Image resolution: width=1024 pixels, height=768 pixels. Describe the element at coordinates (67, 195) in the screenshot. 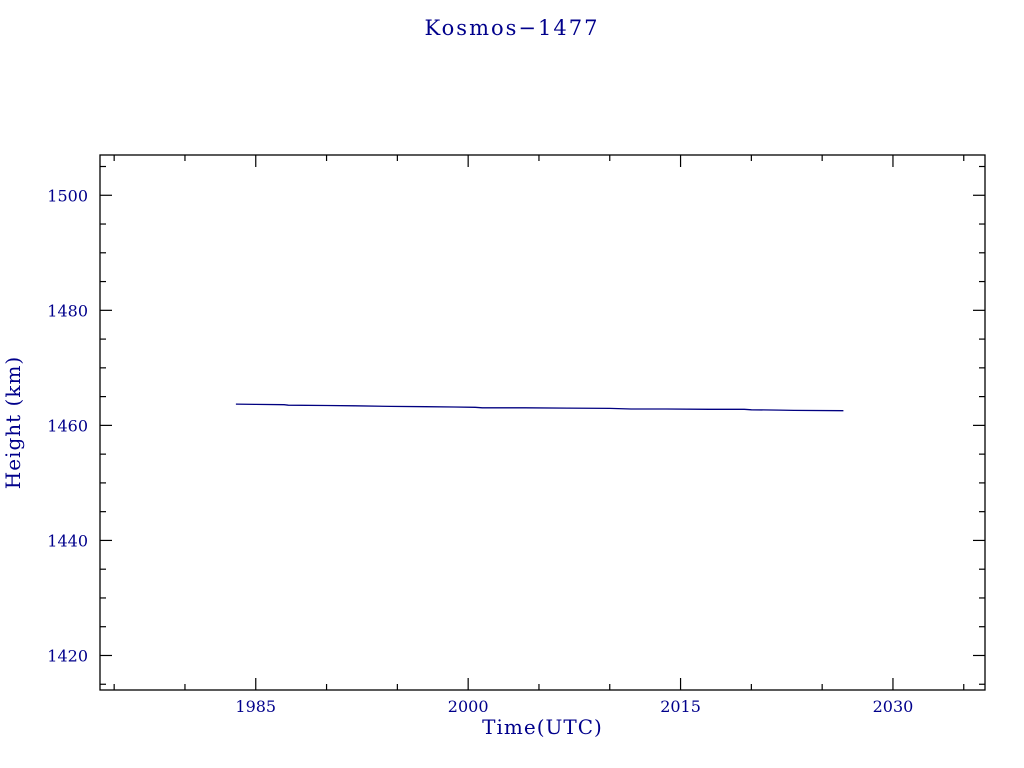

I see `y-tick-label: 1500` at that location.